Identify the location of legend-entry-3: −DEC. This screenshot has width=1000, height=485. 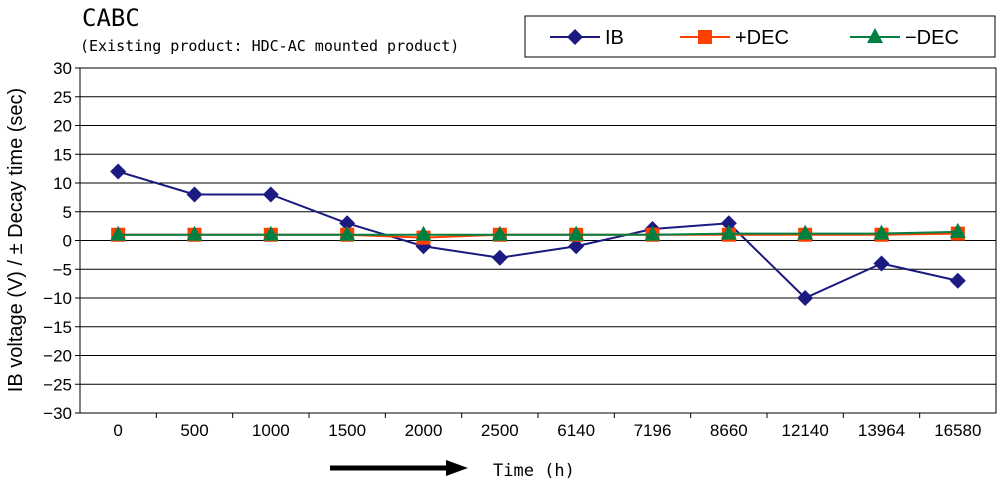
(904, 38).